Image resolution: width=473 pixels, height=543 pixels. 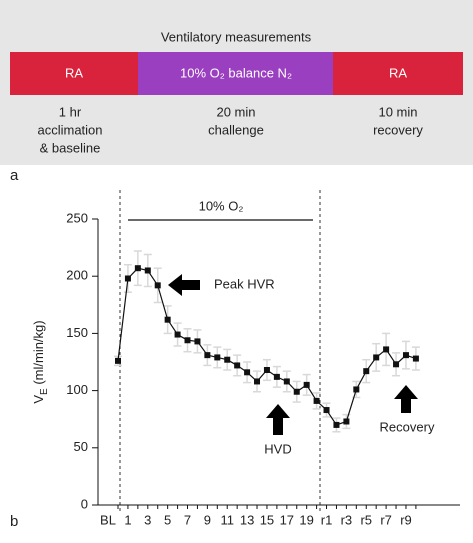 I want to click on x-tick-label: BL, so click(x=108, y=519).